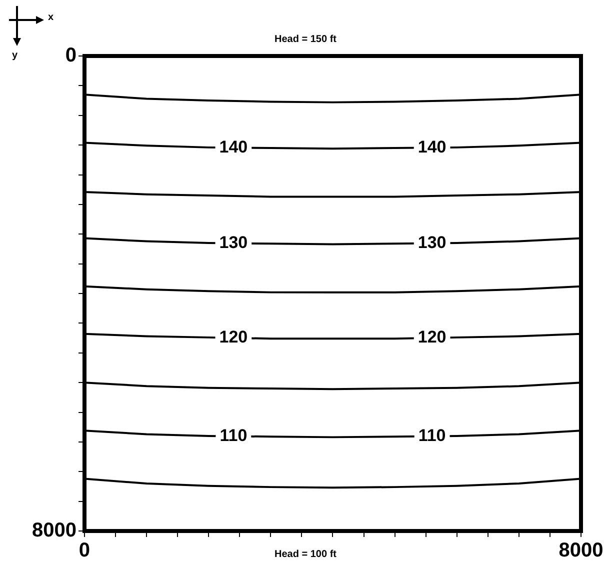  I want to click on y-axis-title: y, so click(15, 55).